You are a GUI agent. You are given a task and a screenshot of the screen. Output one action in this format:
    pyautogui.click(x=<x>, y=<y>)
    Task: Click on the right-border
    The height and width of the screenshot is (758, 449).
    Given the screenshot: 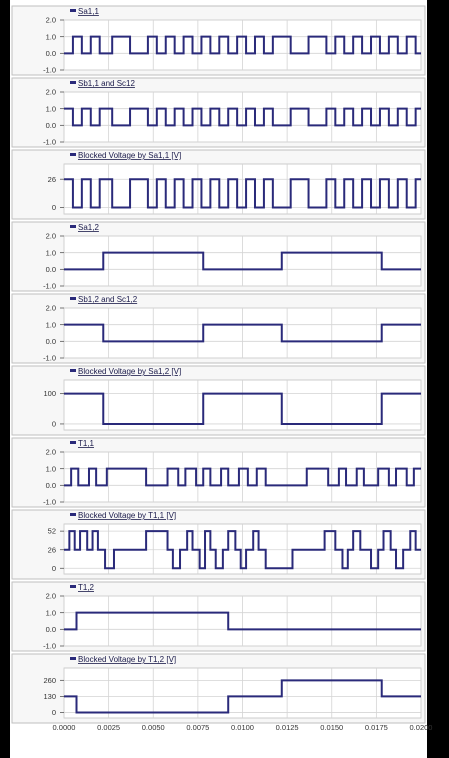 What is the action you would take?
    pyautogui.click(x=438, y=379)
    